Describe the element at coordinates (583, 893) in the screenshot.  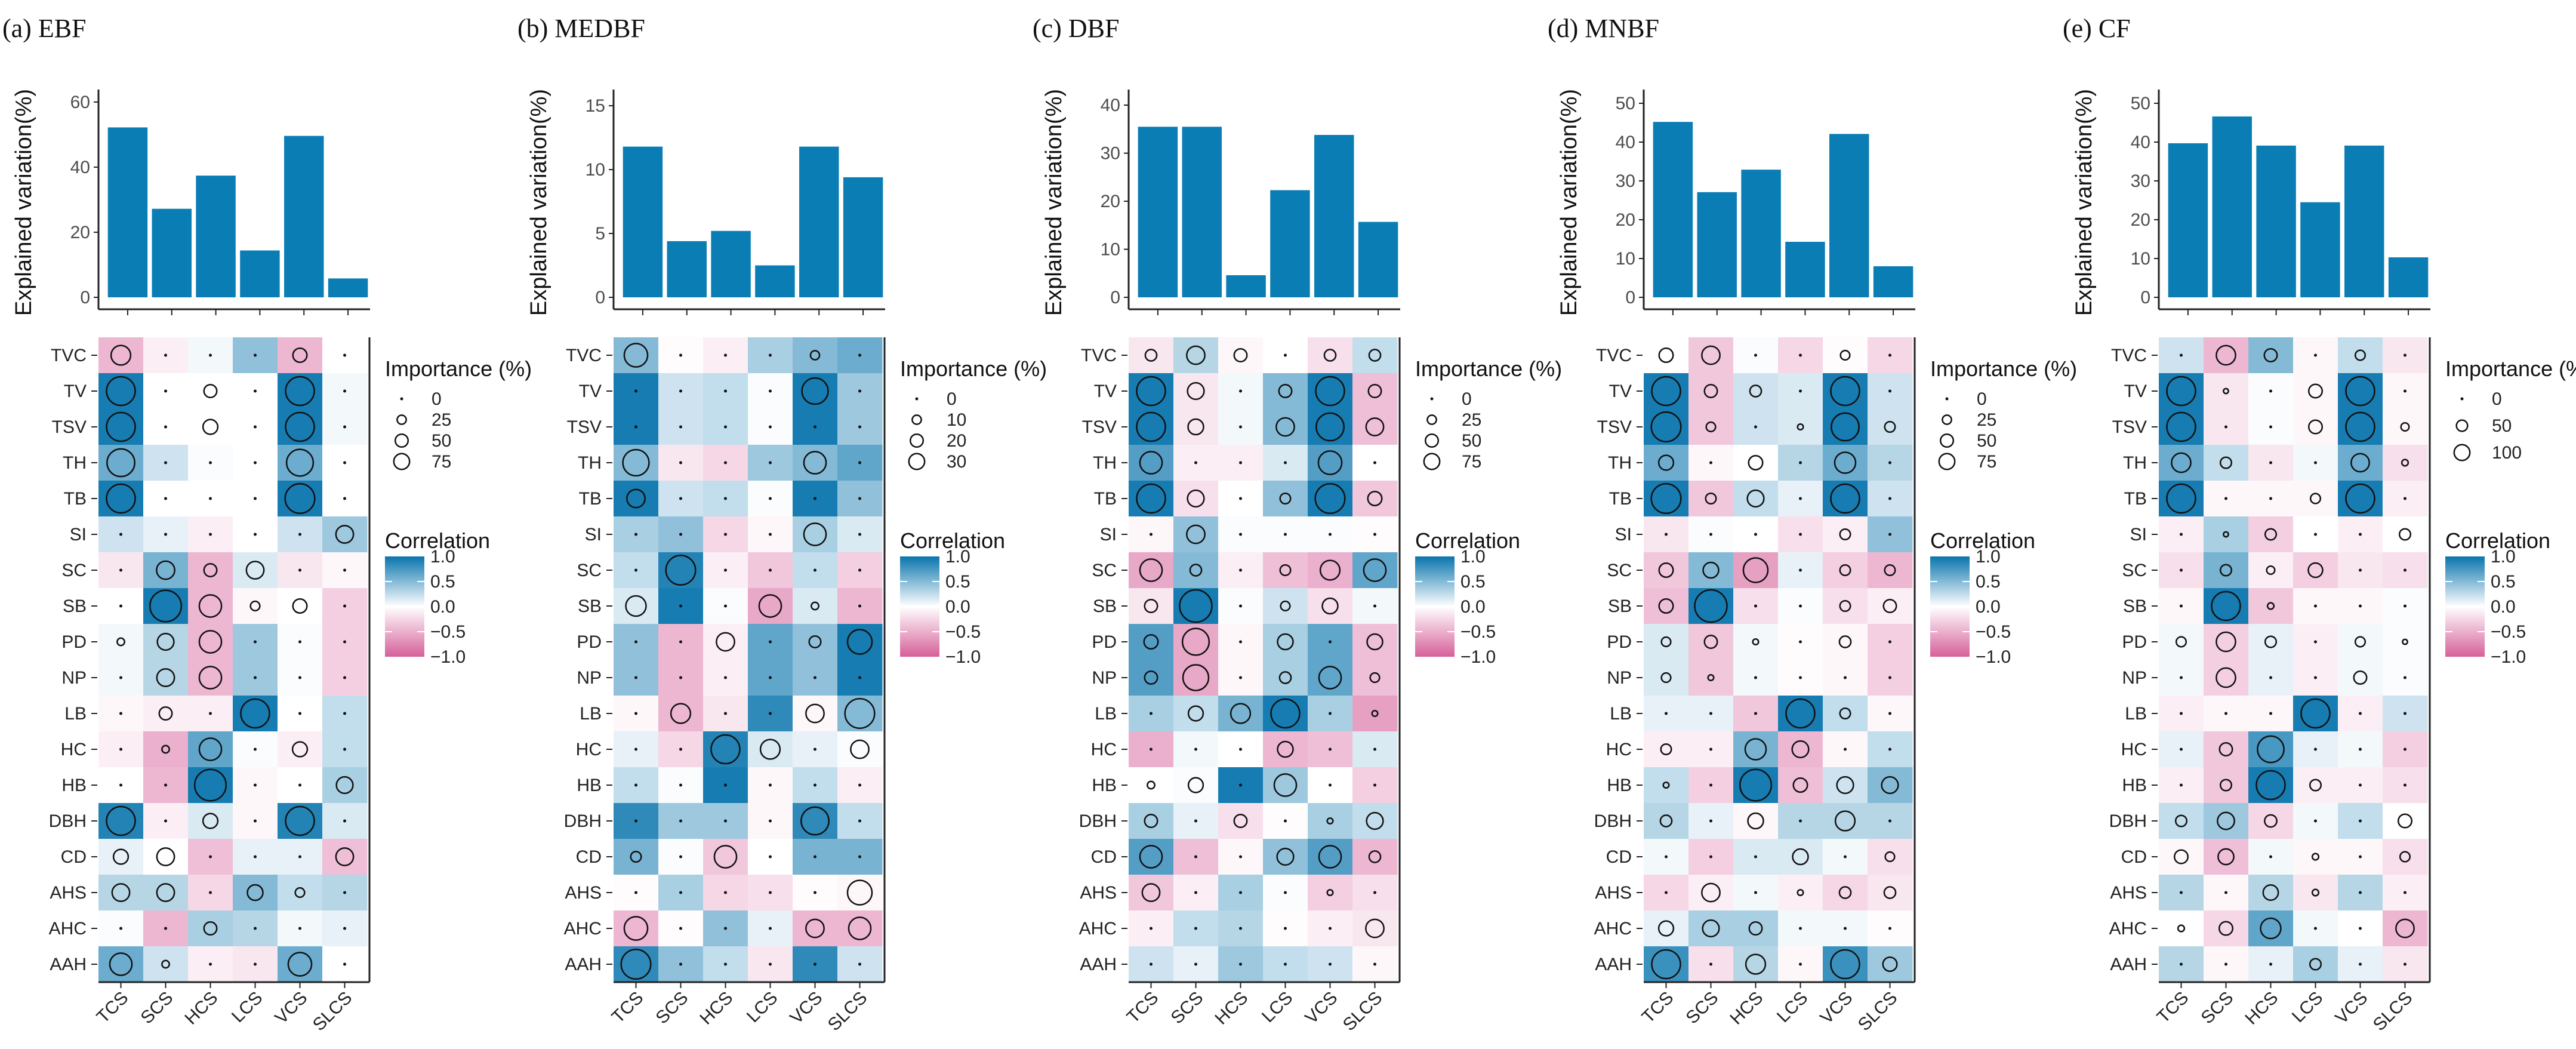
I see `row-label: AHS` at that location.